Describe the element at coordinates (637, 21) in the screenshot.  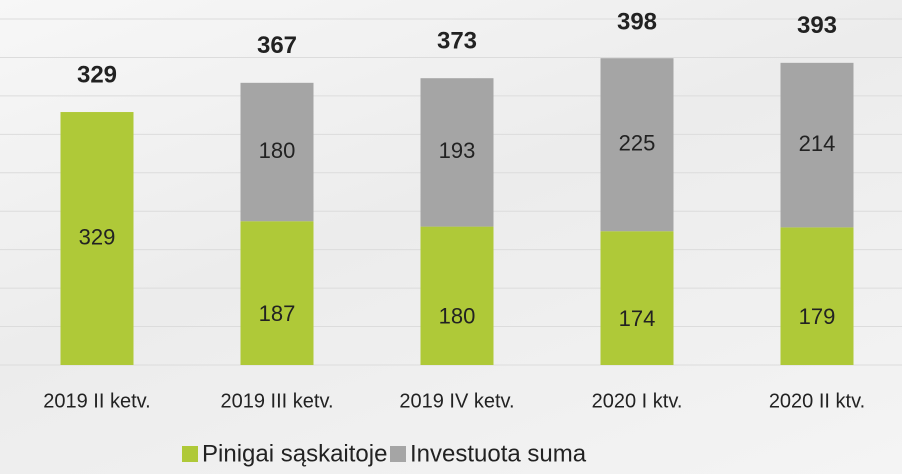
I see `total-label: 398` at that location.